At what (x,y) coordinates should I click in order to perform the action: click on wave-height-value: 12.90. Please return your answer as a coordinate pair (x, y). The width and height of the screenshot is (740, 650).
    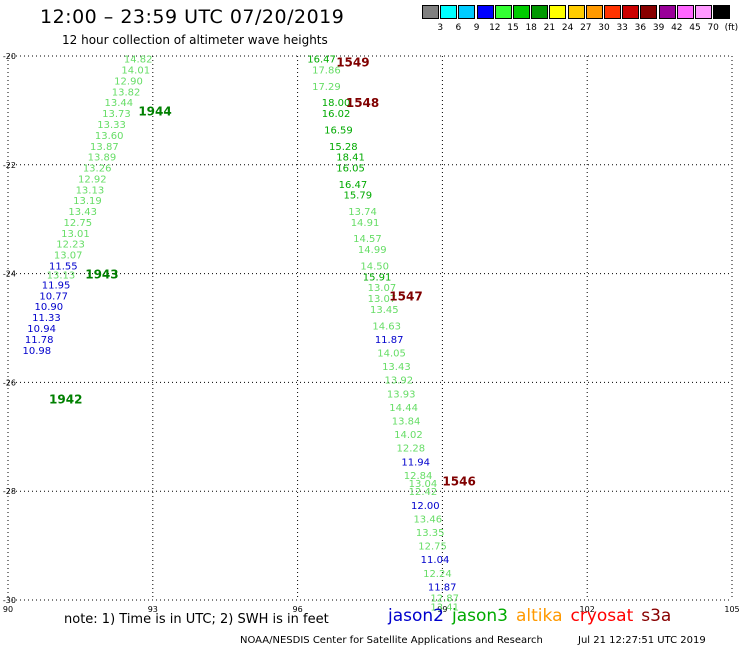
    Looking at the image, I should click on (128, 81).